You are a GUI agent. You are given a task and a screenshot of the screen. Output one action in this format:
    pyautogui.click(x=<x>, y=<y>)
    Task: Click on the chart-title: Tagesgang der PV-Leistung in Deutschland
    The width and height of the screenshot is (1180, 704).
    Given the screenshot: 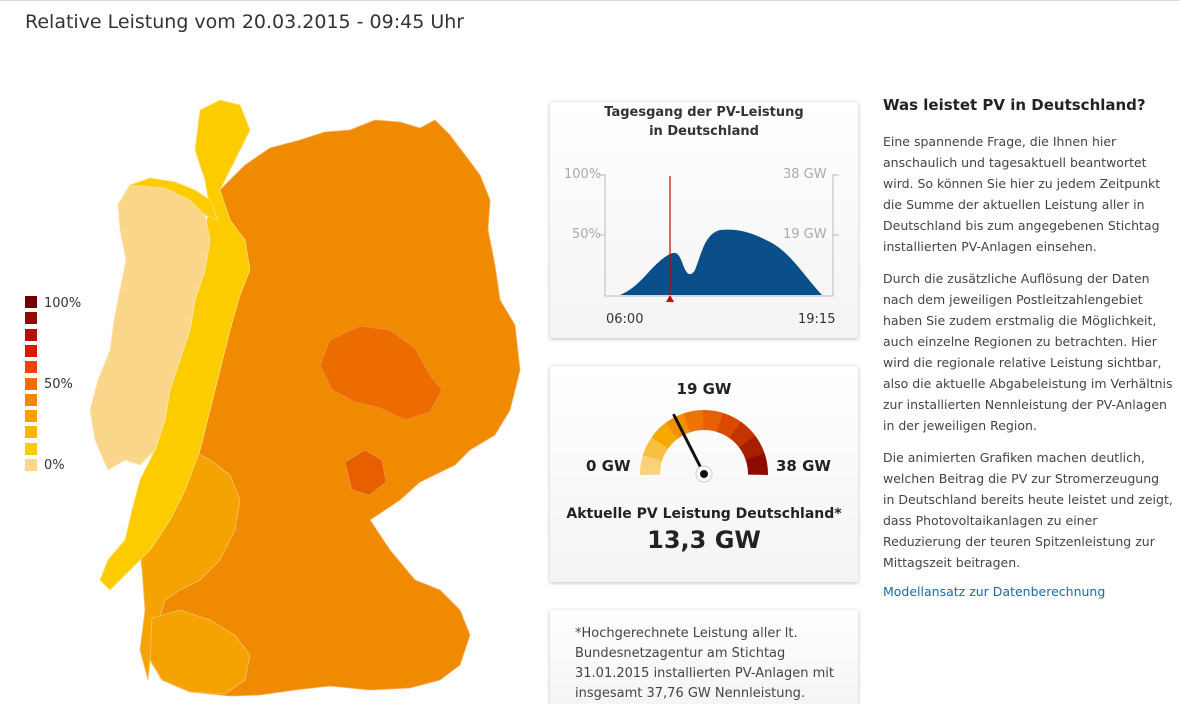 What is the action you would take?
    pyautogui.click(x=704, y=122)
    